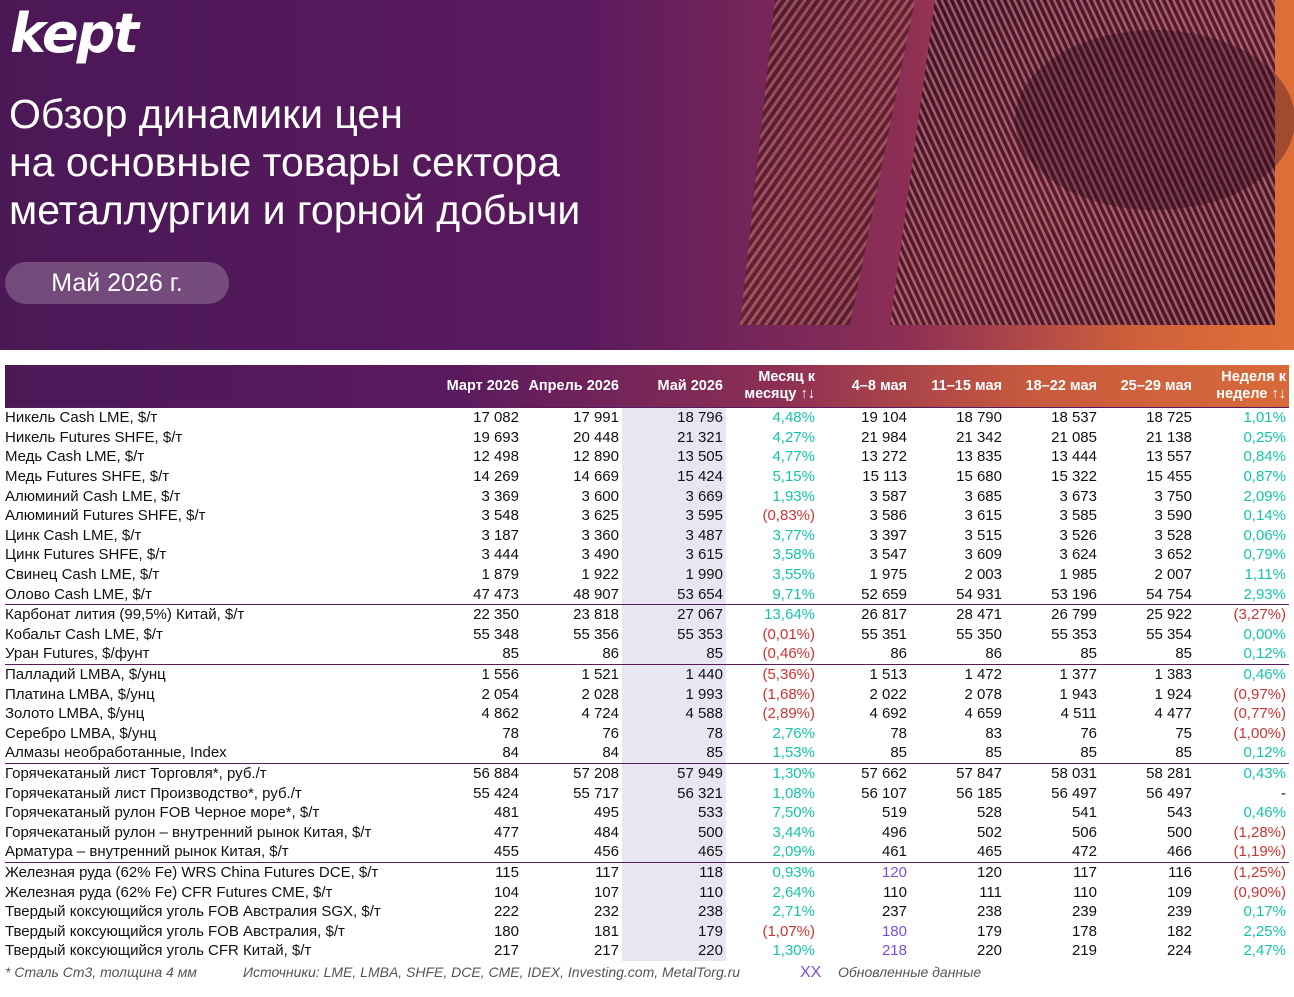 The image size is (1294, 997). Describe the element at coordinates (674, 872) in the screenshot. I see `cell-may: 118` at that location.